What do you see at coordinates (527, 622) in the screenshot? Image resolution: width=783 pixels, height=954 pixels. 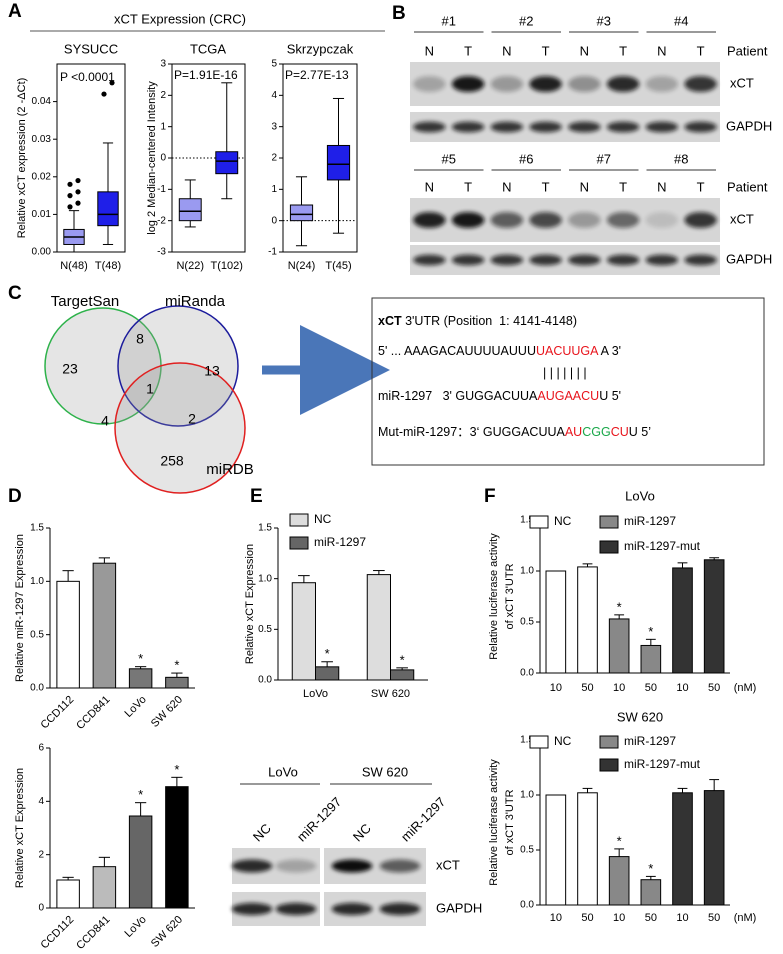 I see `y-tick-label: 0.5` at bounding box center [527, 622].